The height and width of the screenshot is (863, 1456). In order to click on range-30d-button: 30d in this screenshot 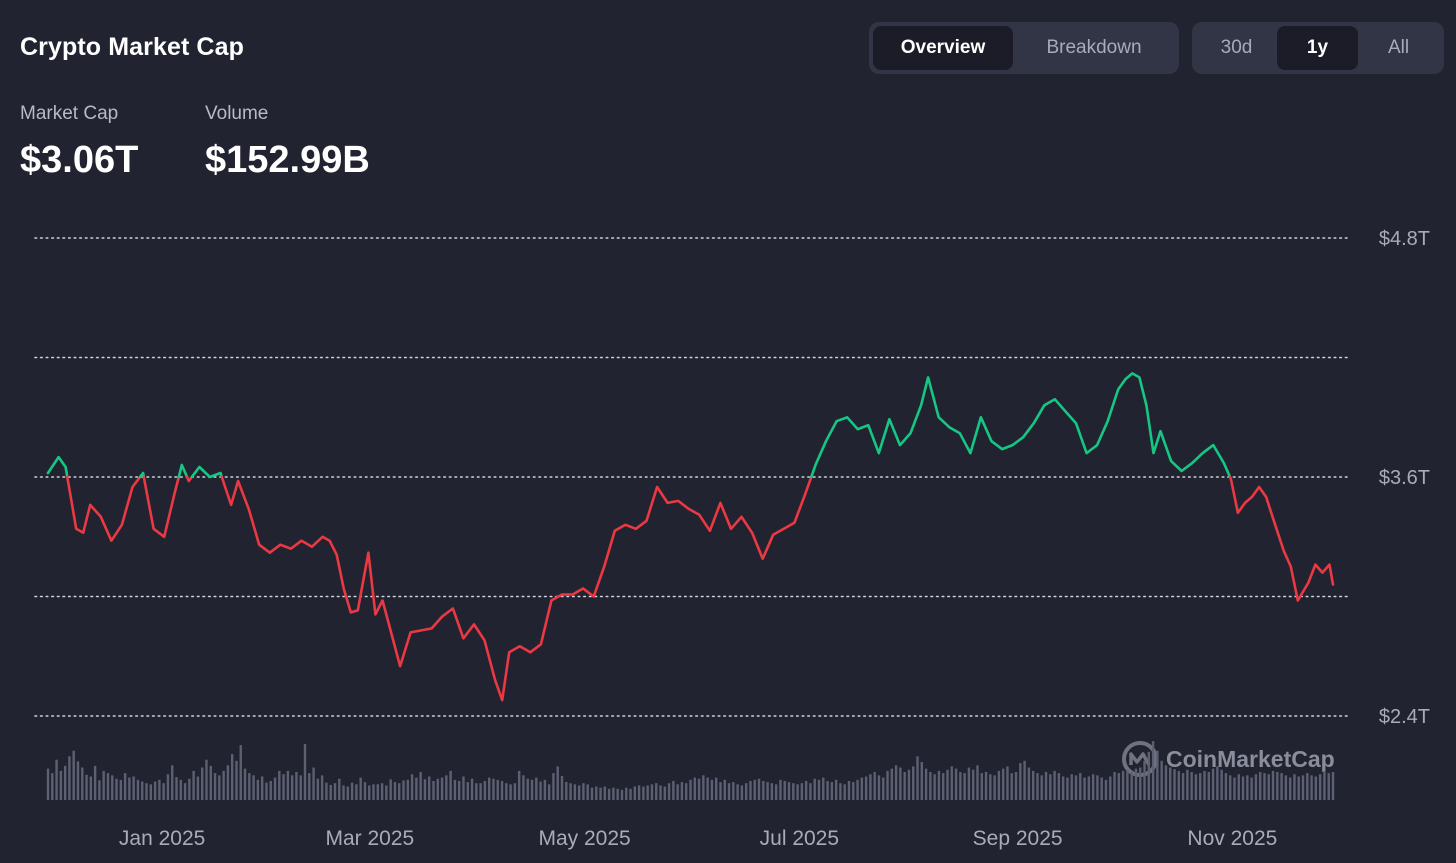, I will do `click(1236, 47)`.